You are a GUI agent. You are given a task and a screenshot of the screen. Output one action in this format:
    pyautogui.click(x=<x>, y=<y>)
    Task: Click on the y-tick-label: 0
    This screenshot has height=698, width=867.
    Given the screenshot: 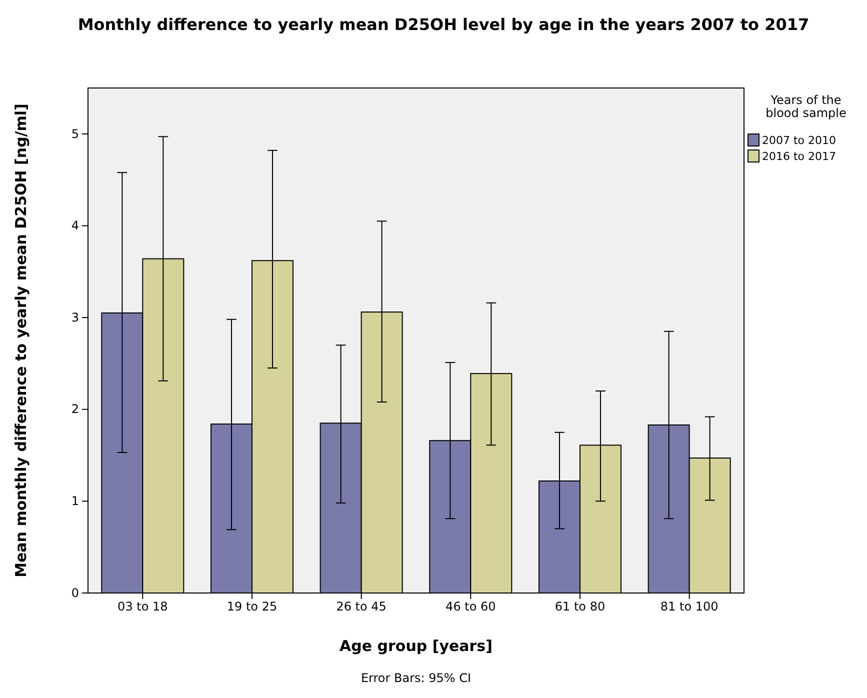 What is the action you would take?
    pyautogui.click(x=75, y=593)
    